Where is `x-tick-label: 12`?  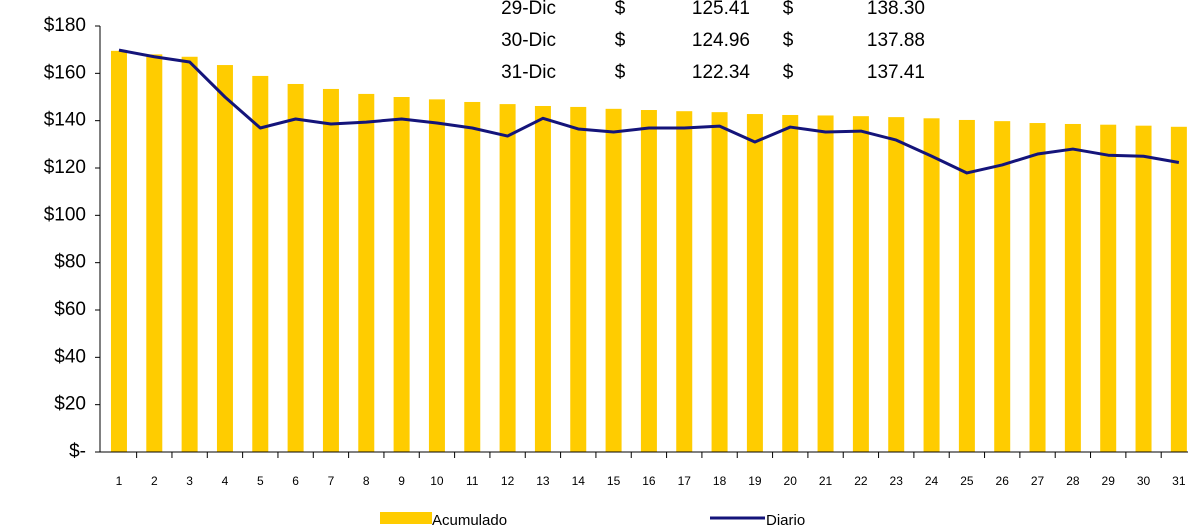 x-tick-label: 12 is located at coordinates (508, 481).